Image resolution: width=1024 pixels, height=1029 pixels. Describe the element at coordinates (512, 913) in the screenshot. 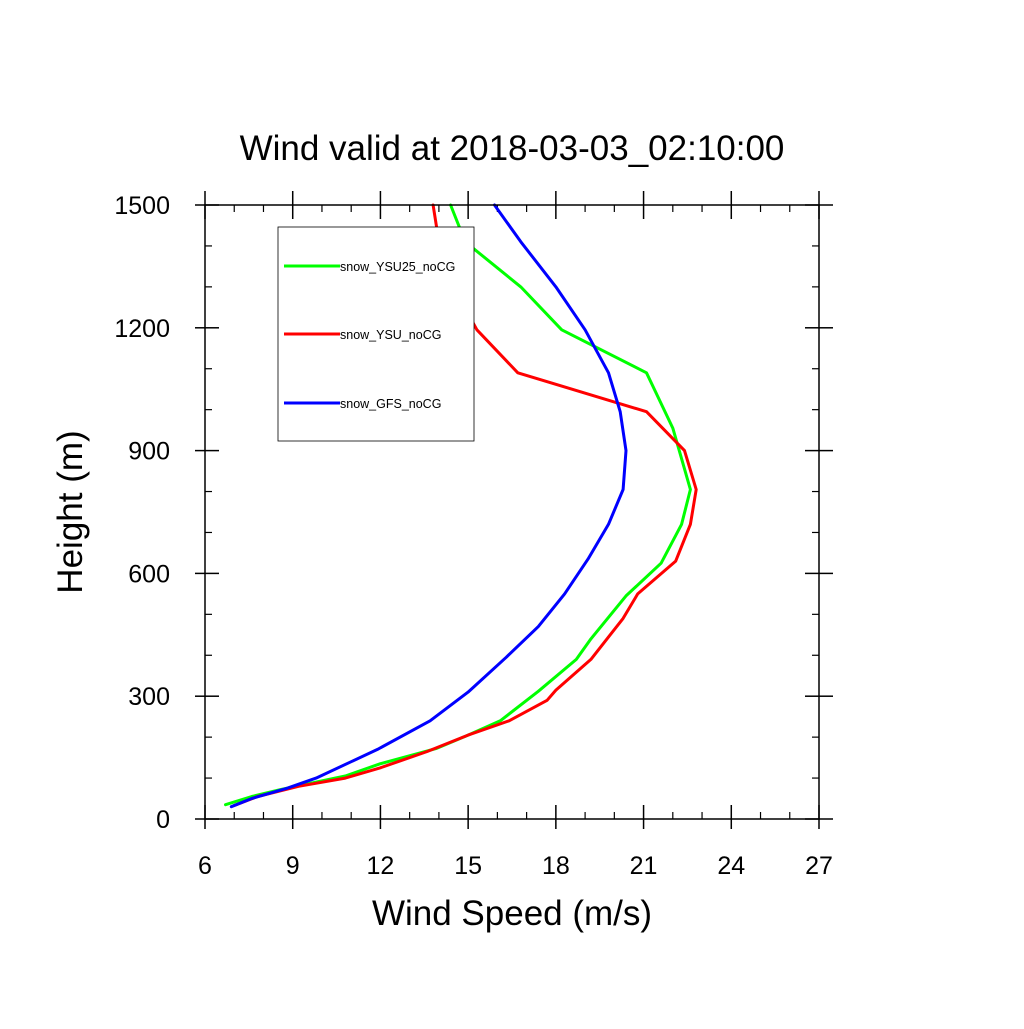

I see `x-axis-label: Wind Speed (m/s)` at that location.